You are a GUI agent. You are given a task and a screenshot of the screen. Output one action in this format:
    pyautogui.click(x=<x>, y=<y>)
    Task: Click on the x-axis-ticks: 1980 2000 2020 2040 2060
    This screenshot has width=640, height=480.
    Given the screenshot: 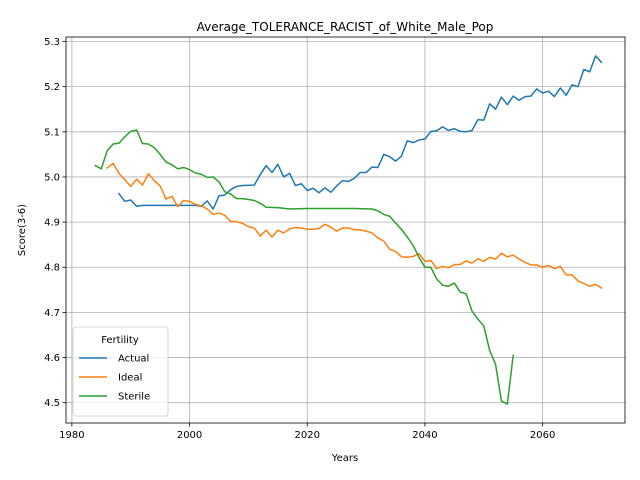 What is the action you would take?
    pyautogui.click(x=307, y=432)
    